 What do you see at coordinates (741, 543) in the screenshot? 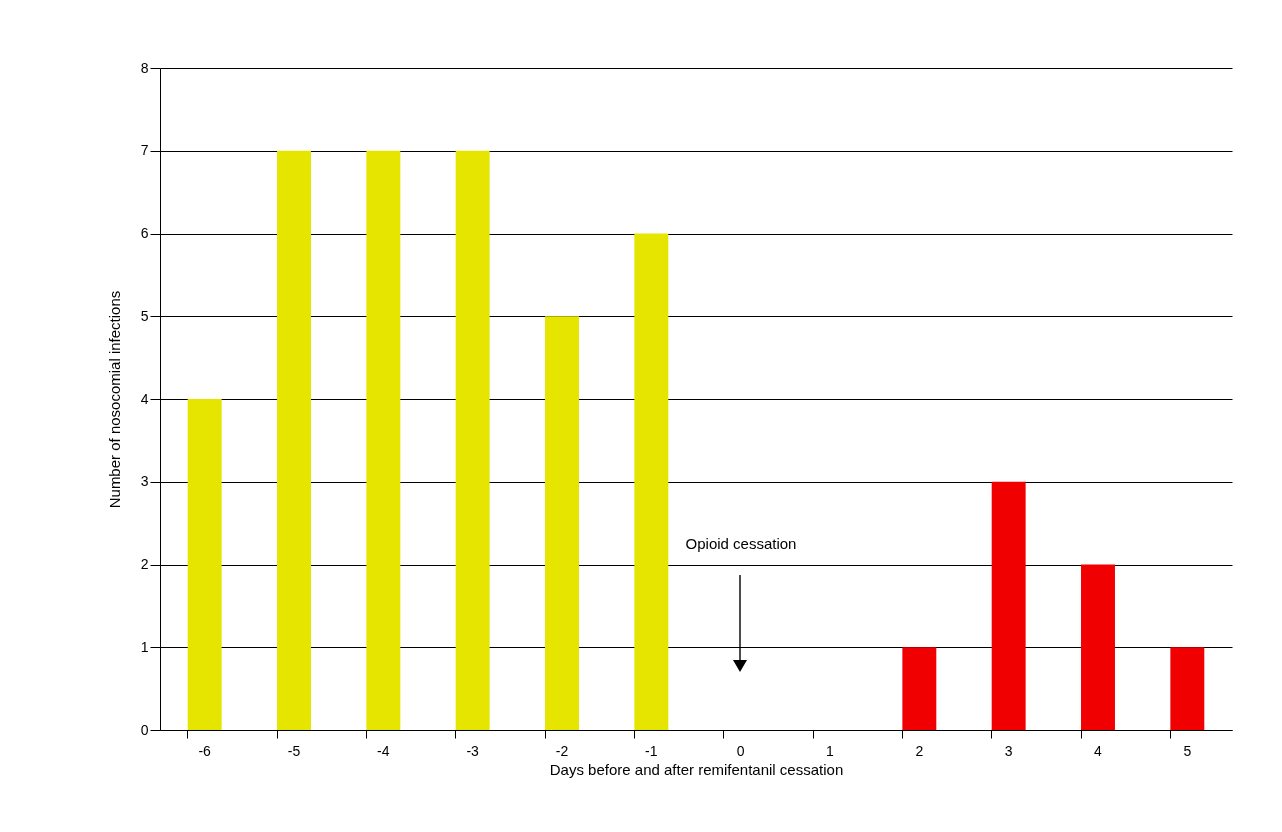
I see `annotation: Opioid cessation` at bounding box center [741, 543].